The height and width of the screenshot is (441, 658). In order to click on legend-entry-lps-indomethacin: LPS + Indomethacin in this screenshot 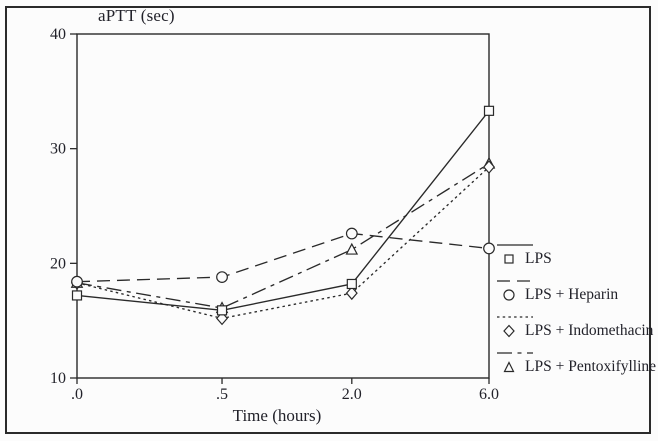, I will do `click(576, 333)`.